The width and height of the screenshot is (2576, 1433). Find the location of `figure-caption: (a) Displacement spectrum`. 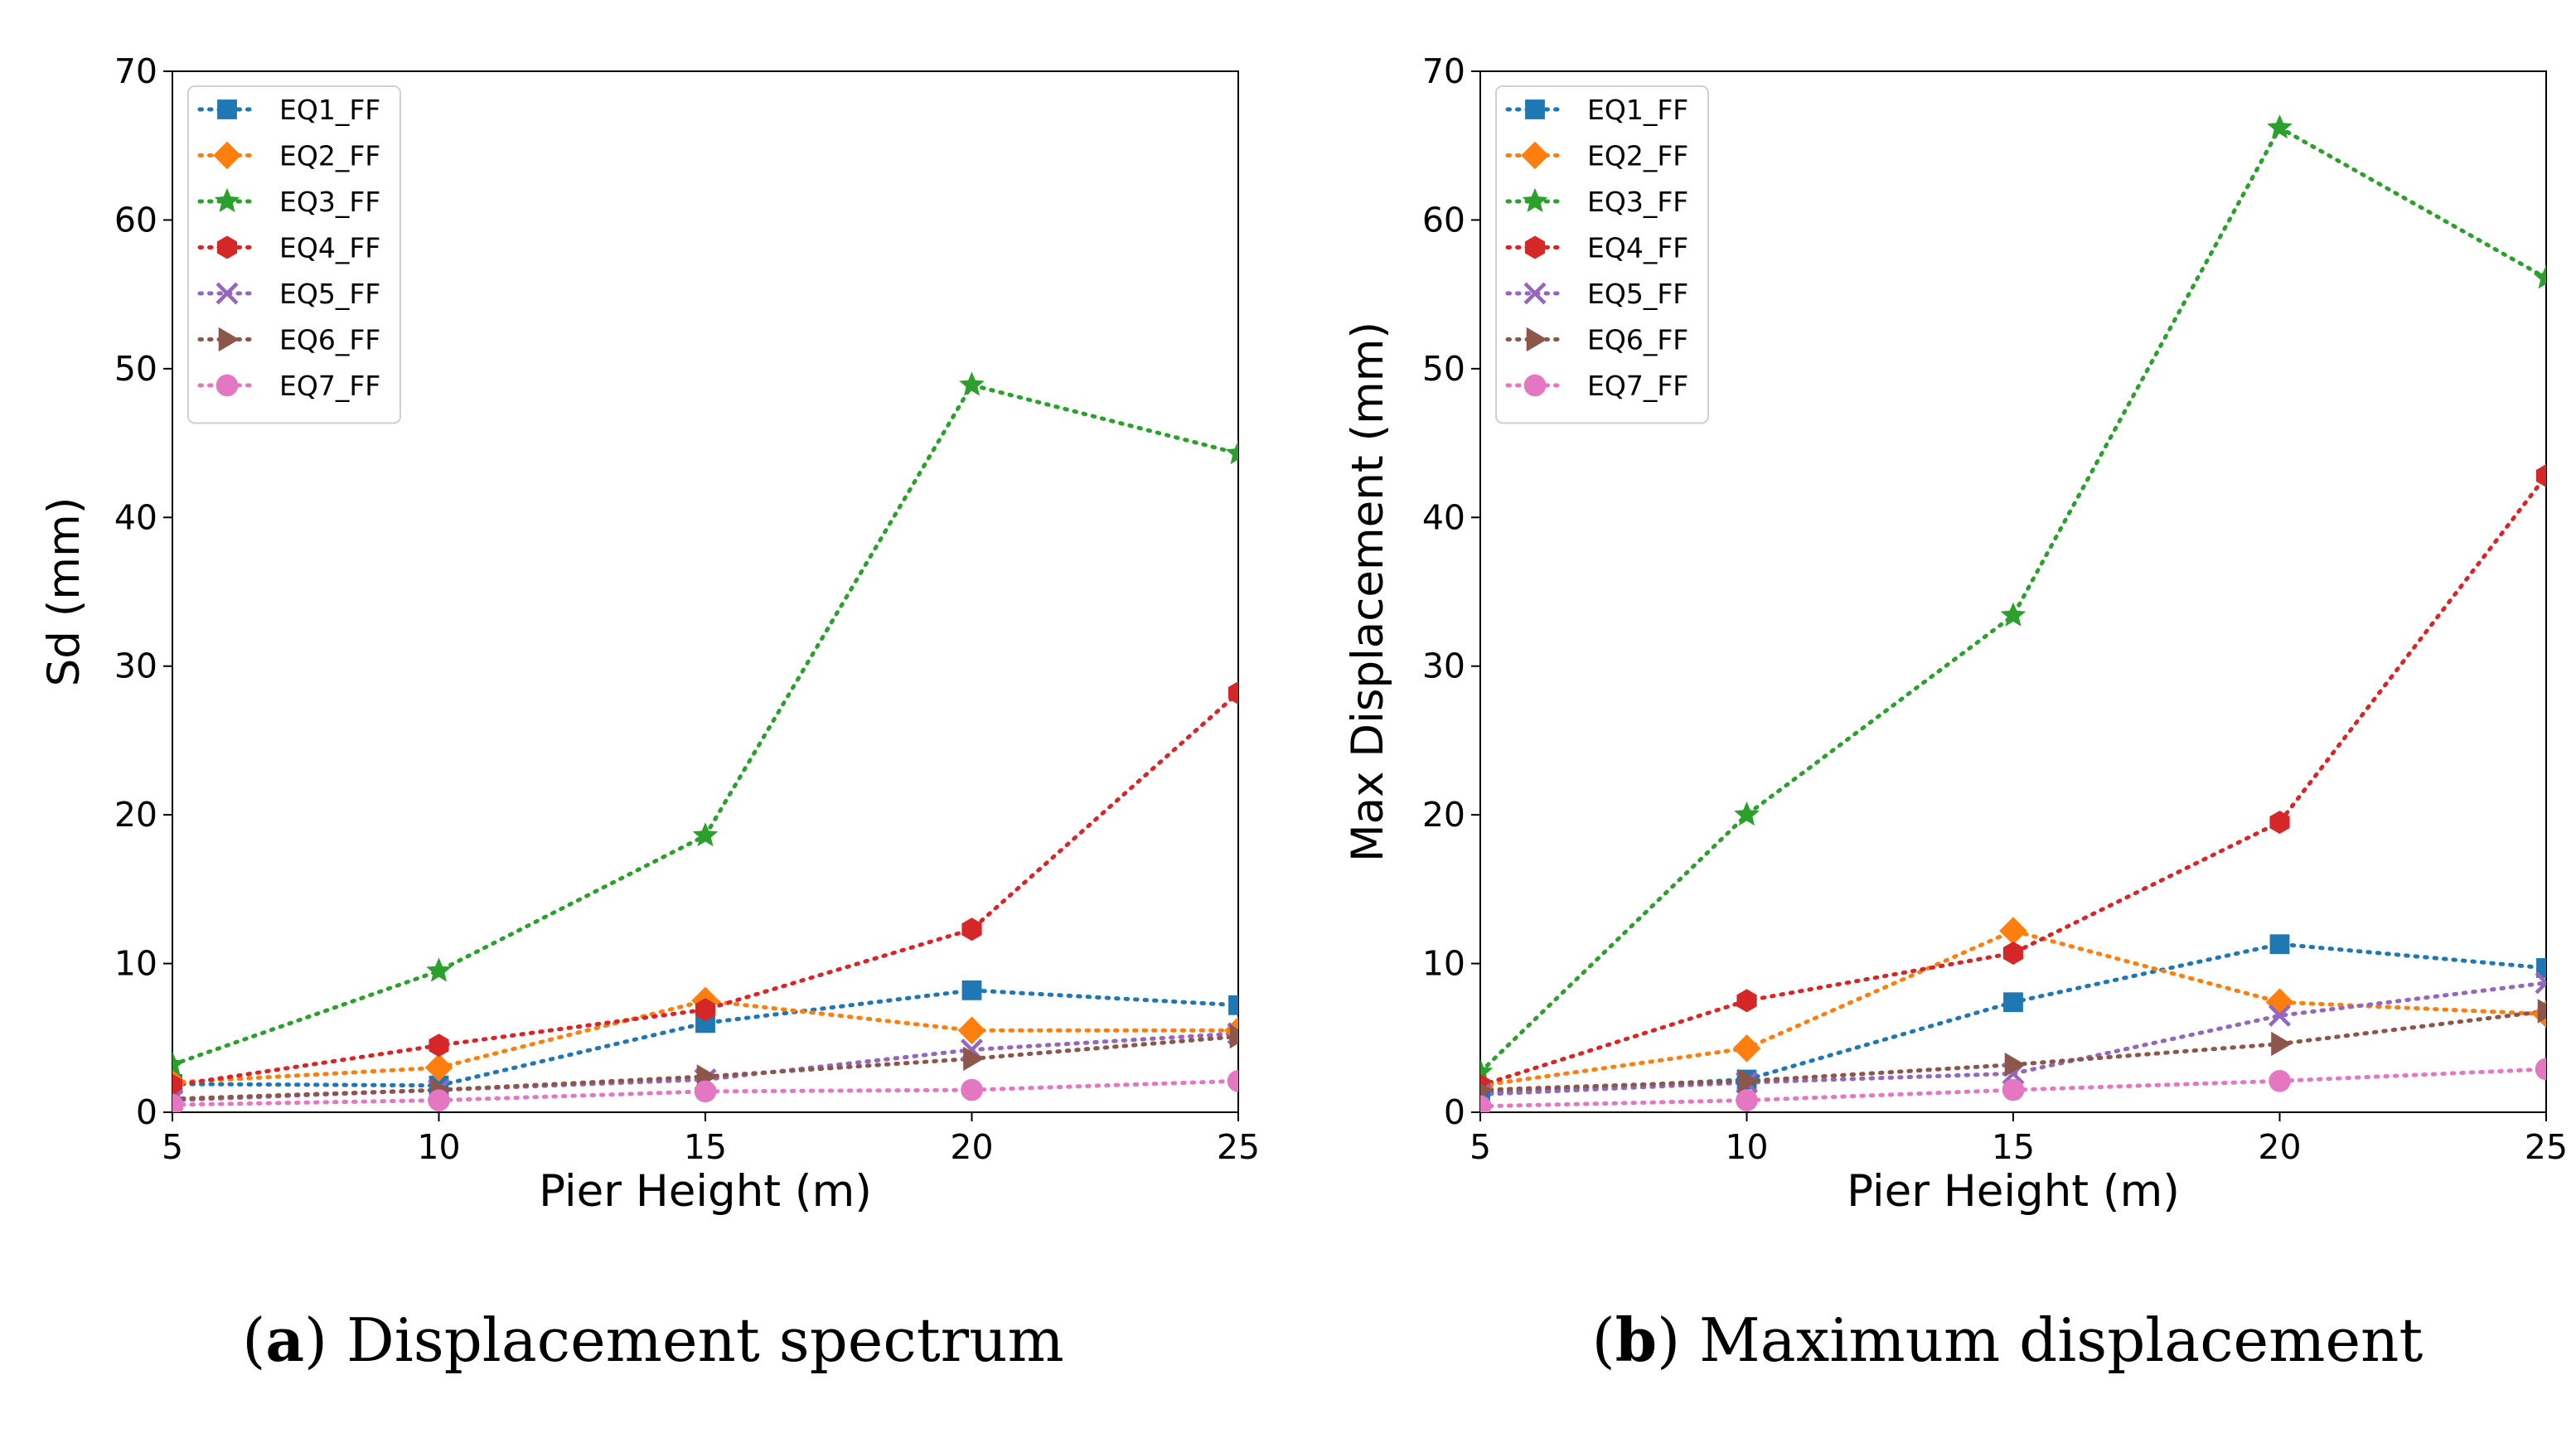

figure-caption: (a) Displacement spectrum is located at coordinates (652, 1340).